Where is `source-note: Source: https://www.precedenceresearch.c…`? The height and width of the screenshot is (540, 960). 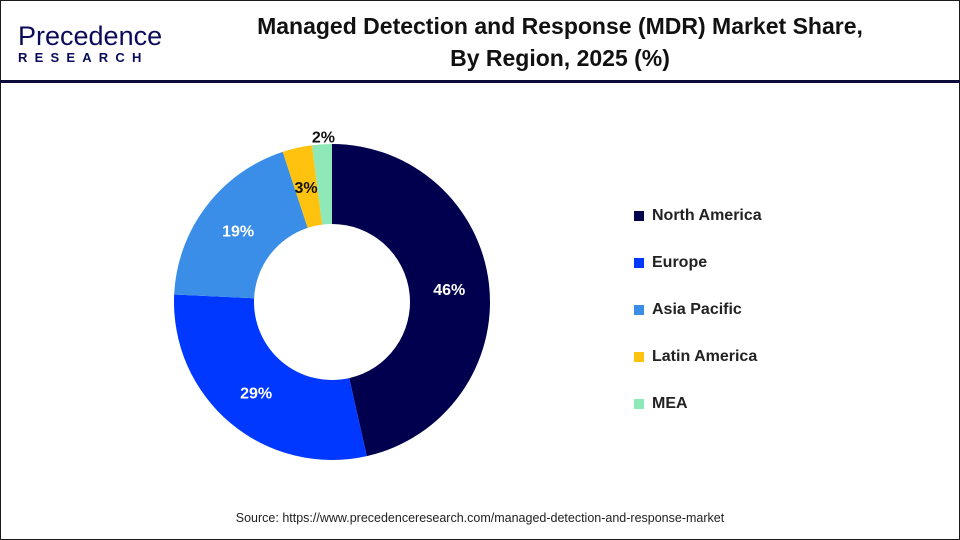 source-note: Source: https://www.precedenceresearch.c… is located at coordinates (480, 518).